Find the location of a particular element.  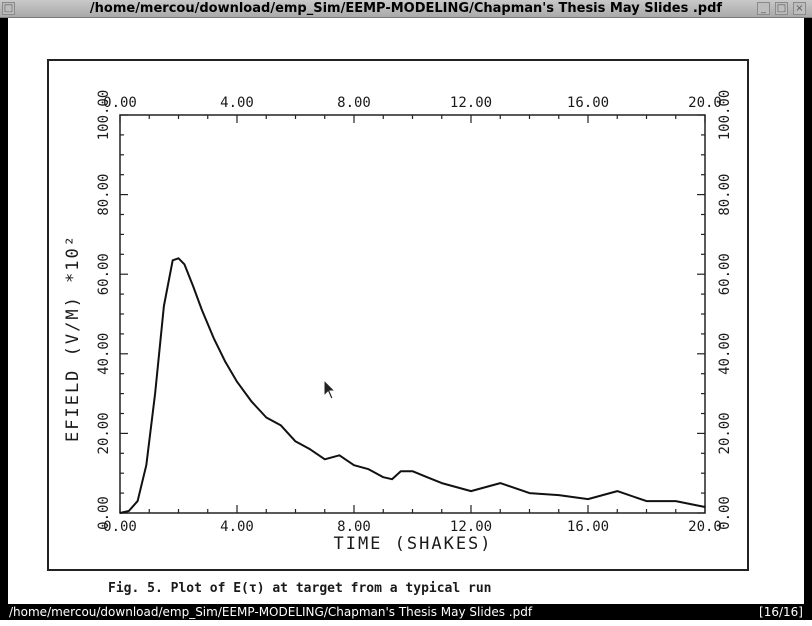

y-tick-label-right: 20.00 is located at coordinates (725, 433).